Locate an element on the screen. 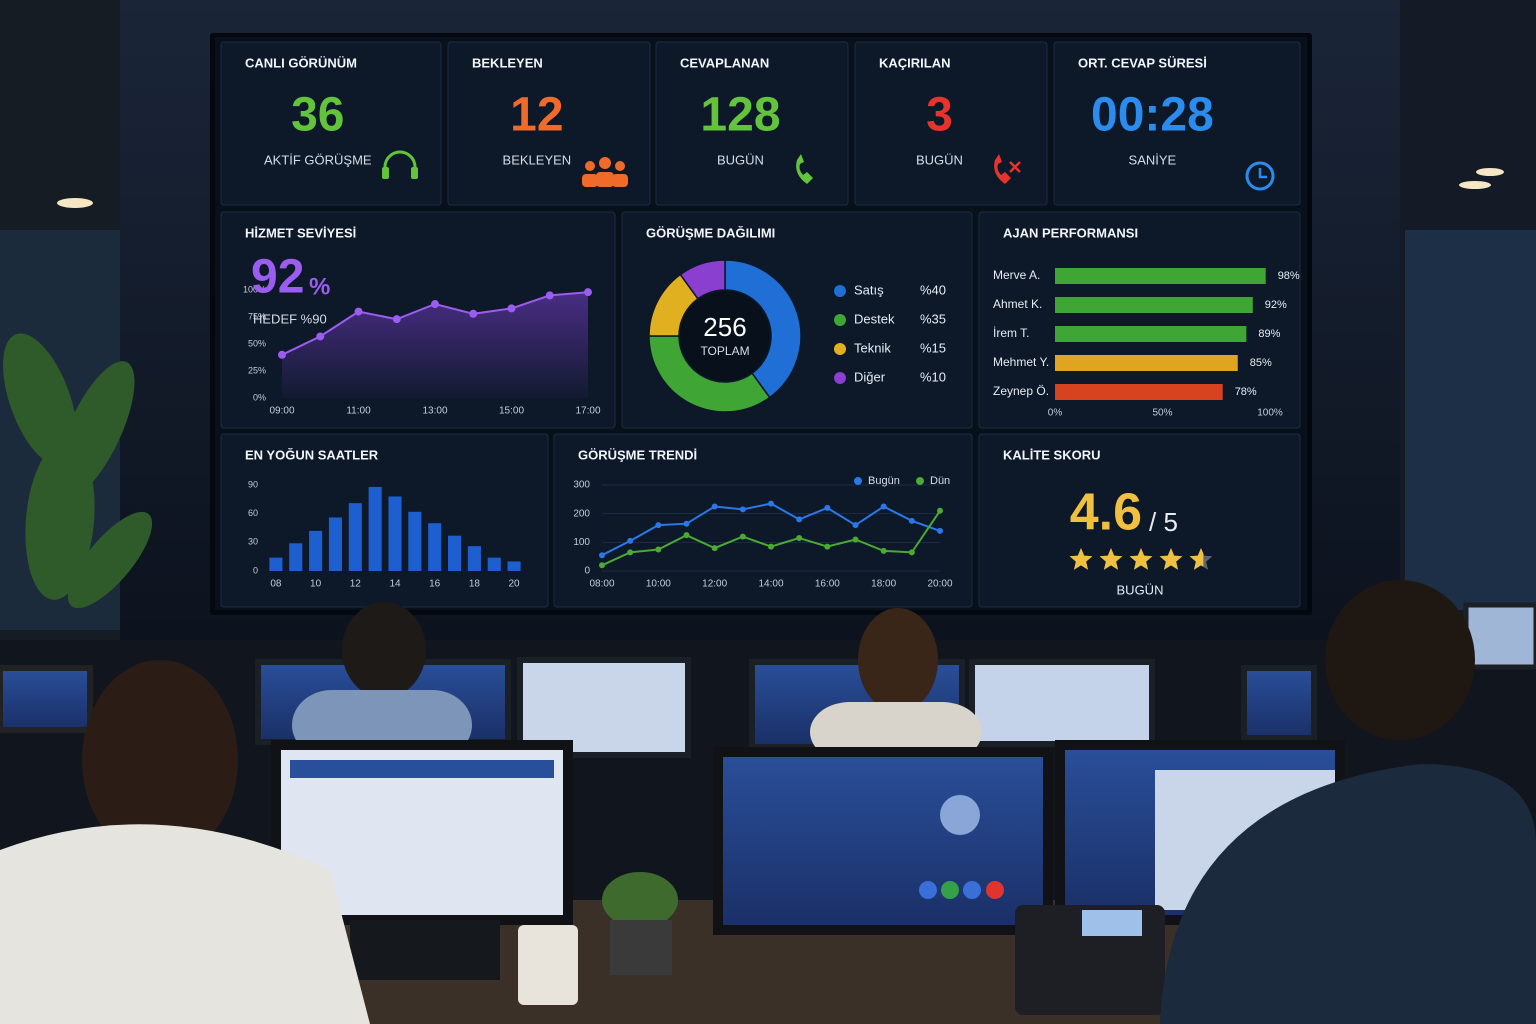 This screenshot has width=1536, height=1024. legend-label: Satış is located at coordinates (869, 289).